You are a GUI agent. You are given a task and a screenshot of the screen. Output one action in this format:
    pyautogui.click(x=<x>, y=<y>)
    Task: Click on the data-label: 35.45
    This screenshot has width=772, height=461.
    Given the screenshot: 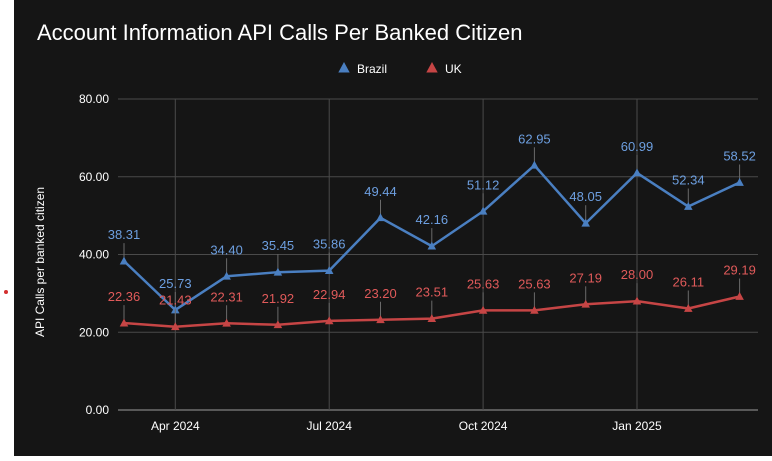 What is the action you would take?
    pyautogui.click(x=278, y=245)
    